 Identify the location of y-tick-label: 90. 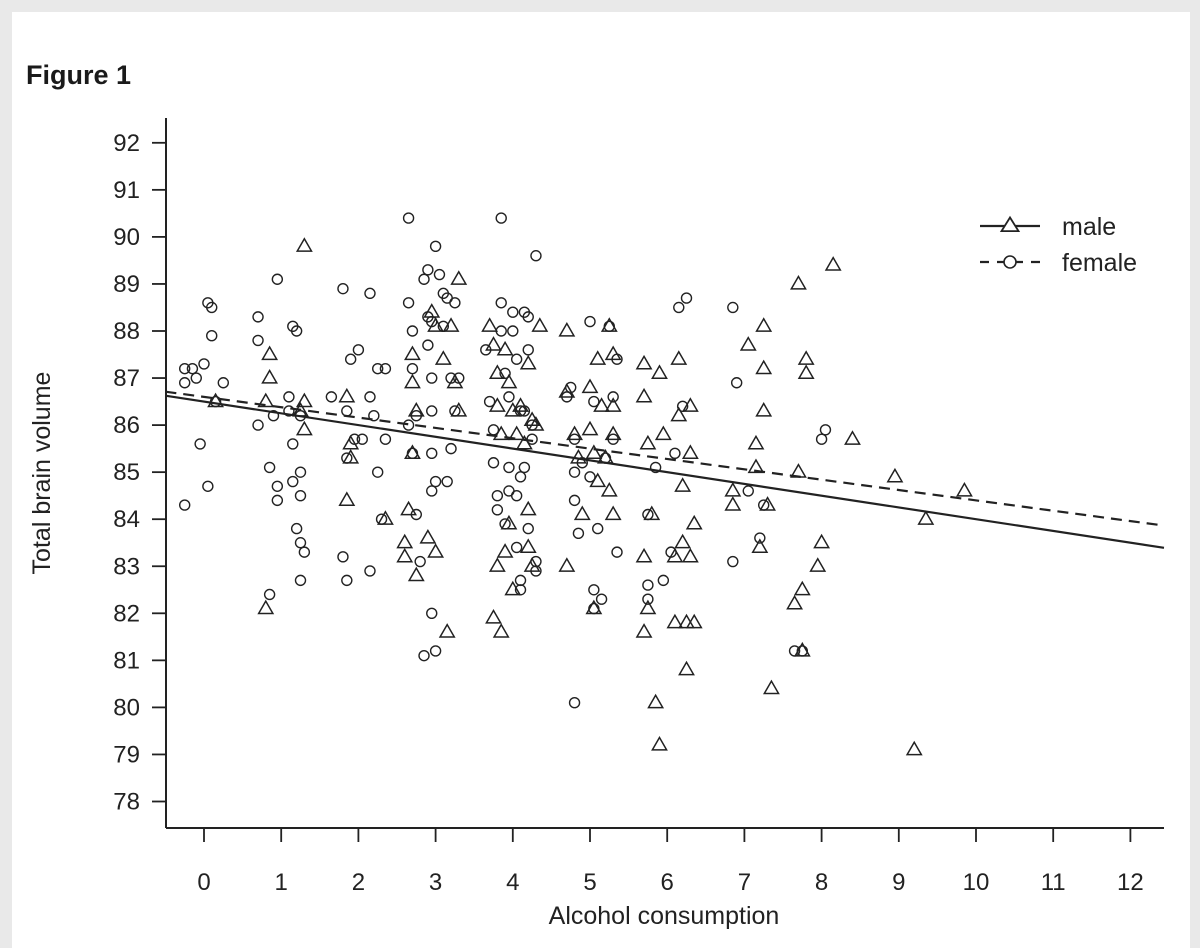
(126, 237).